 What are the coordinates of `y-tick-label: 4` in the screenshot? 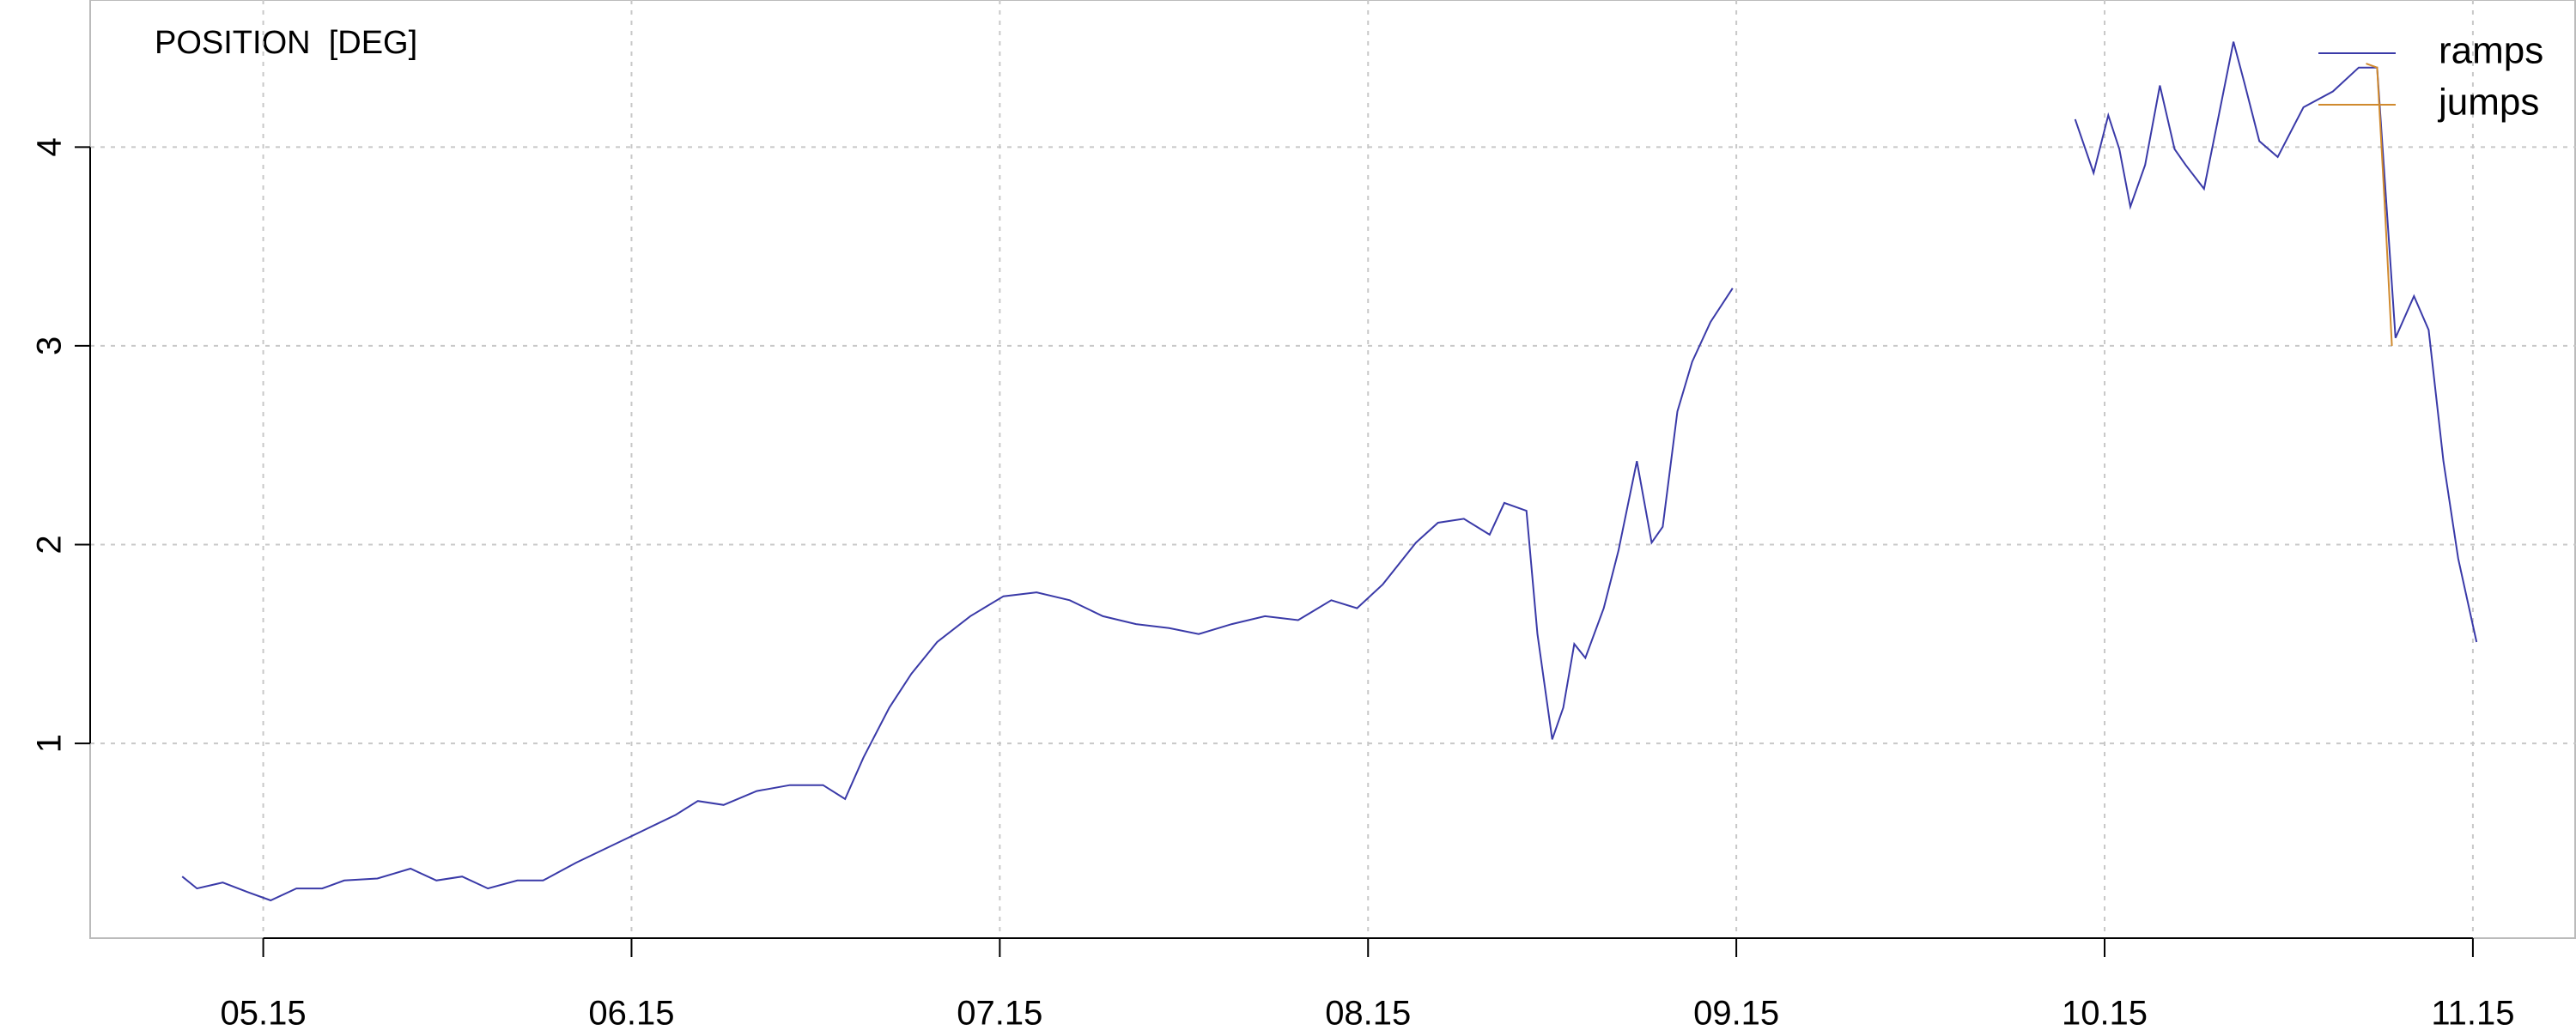 It's located at (50, 146).